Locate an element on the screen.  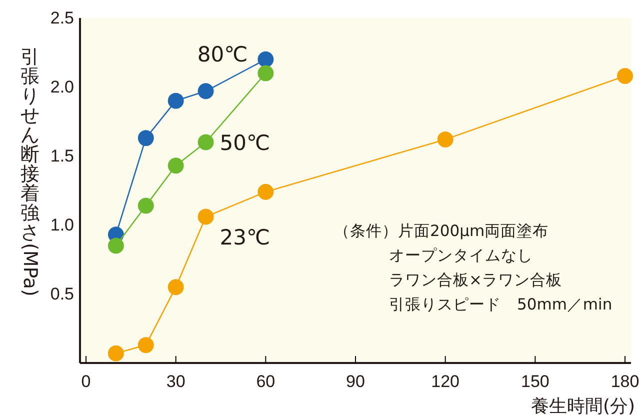
x-tick-label: 180 is located at coordinates (624, 382).